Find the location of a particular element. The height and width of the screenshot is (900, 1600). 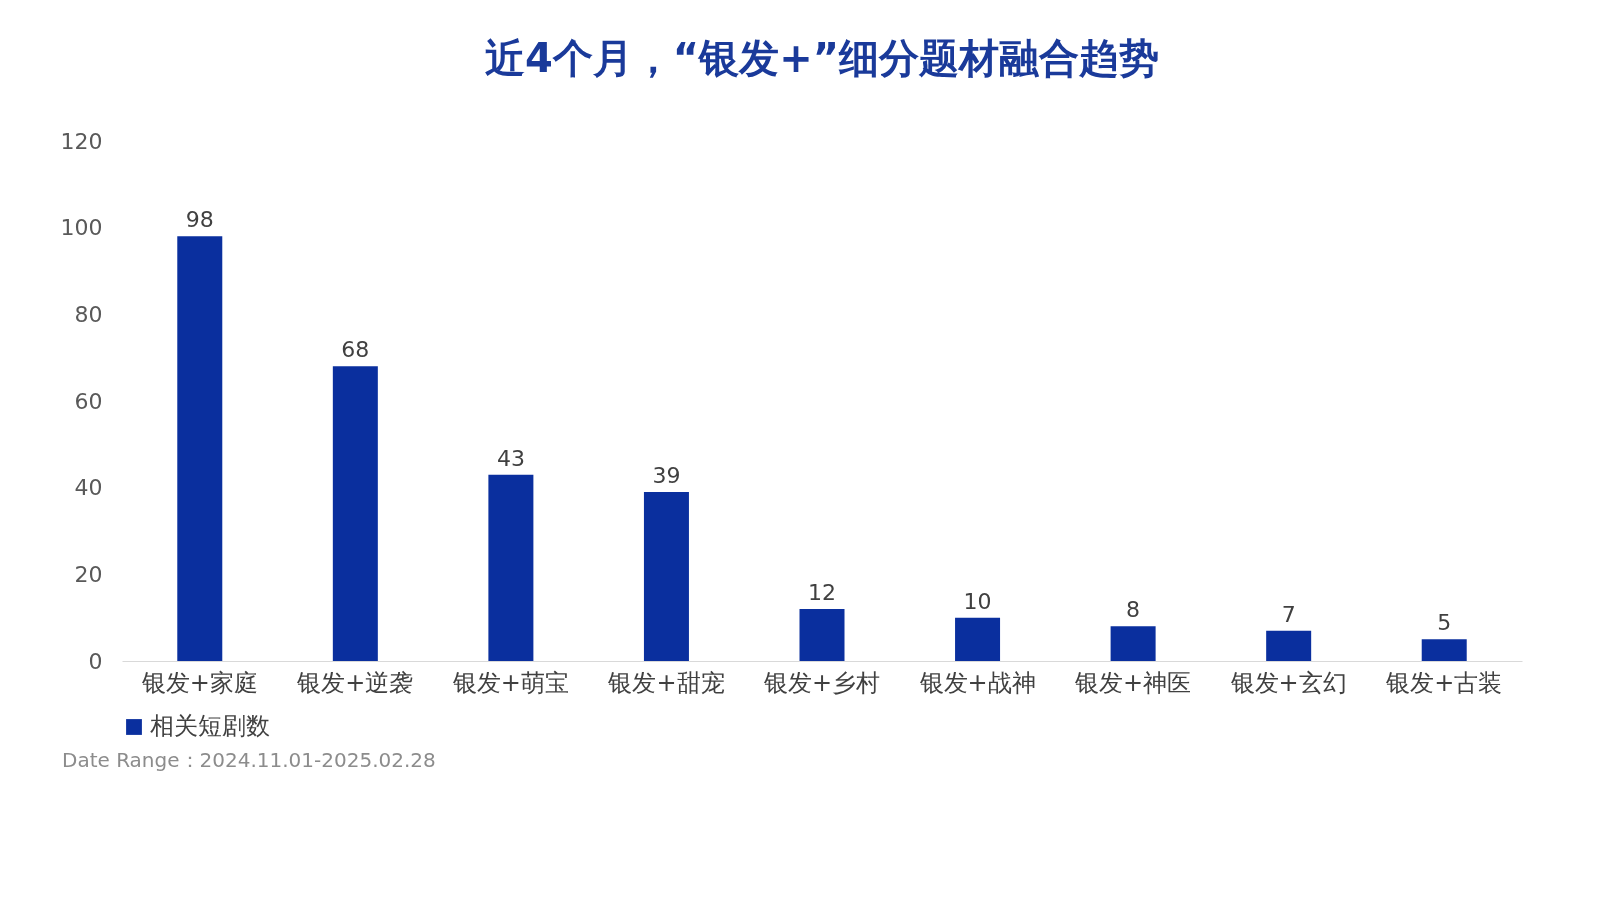

data-label: 8 is located at coordinates (1133, 610).